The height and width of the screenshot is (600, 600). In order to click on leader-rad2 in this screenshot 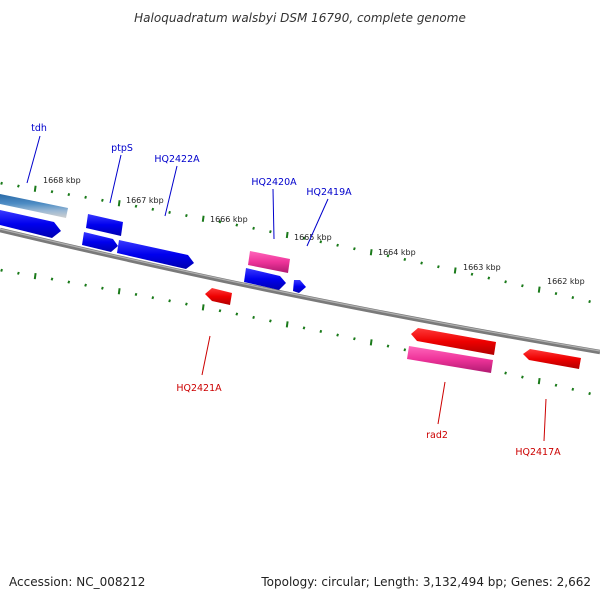, I will do `click(441, 403)`.